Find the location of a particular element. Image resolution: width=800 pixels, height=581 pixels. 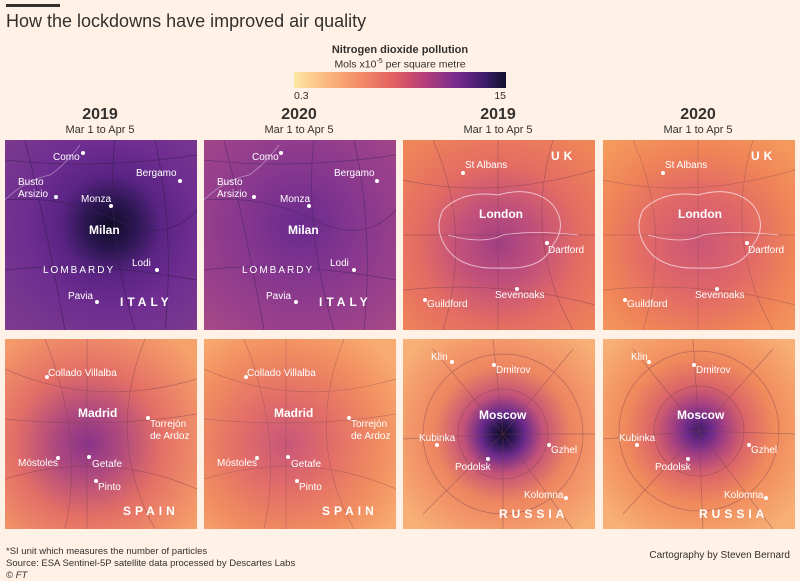

city-label-gzhel: Gzhel is located at coordinates (564, 450).